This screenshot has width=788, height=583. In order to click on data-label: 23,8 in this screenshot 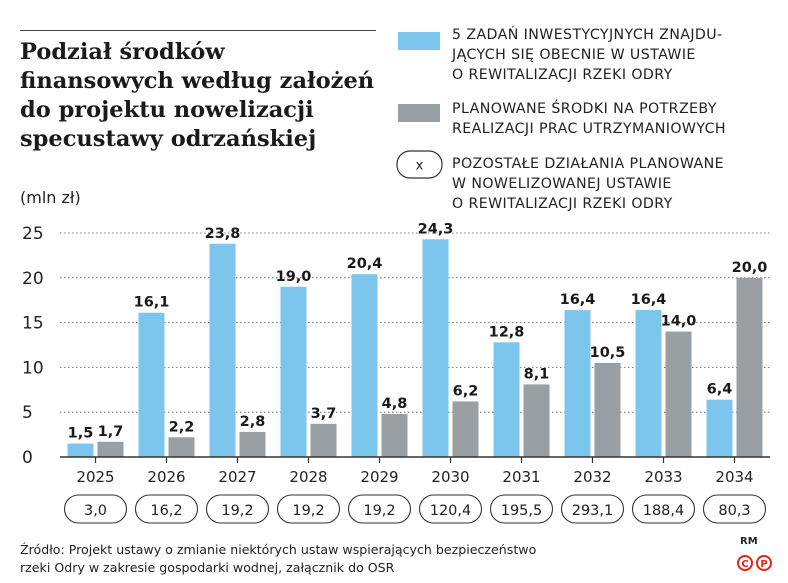, I will do `click(223, 234)`.